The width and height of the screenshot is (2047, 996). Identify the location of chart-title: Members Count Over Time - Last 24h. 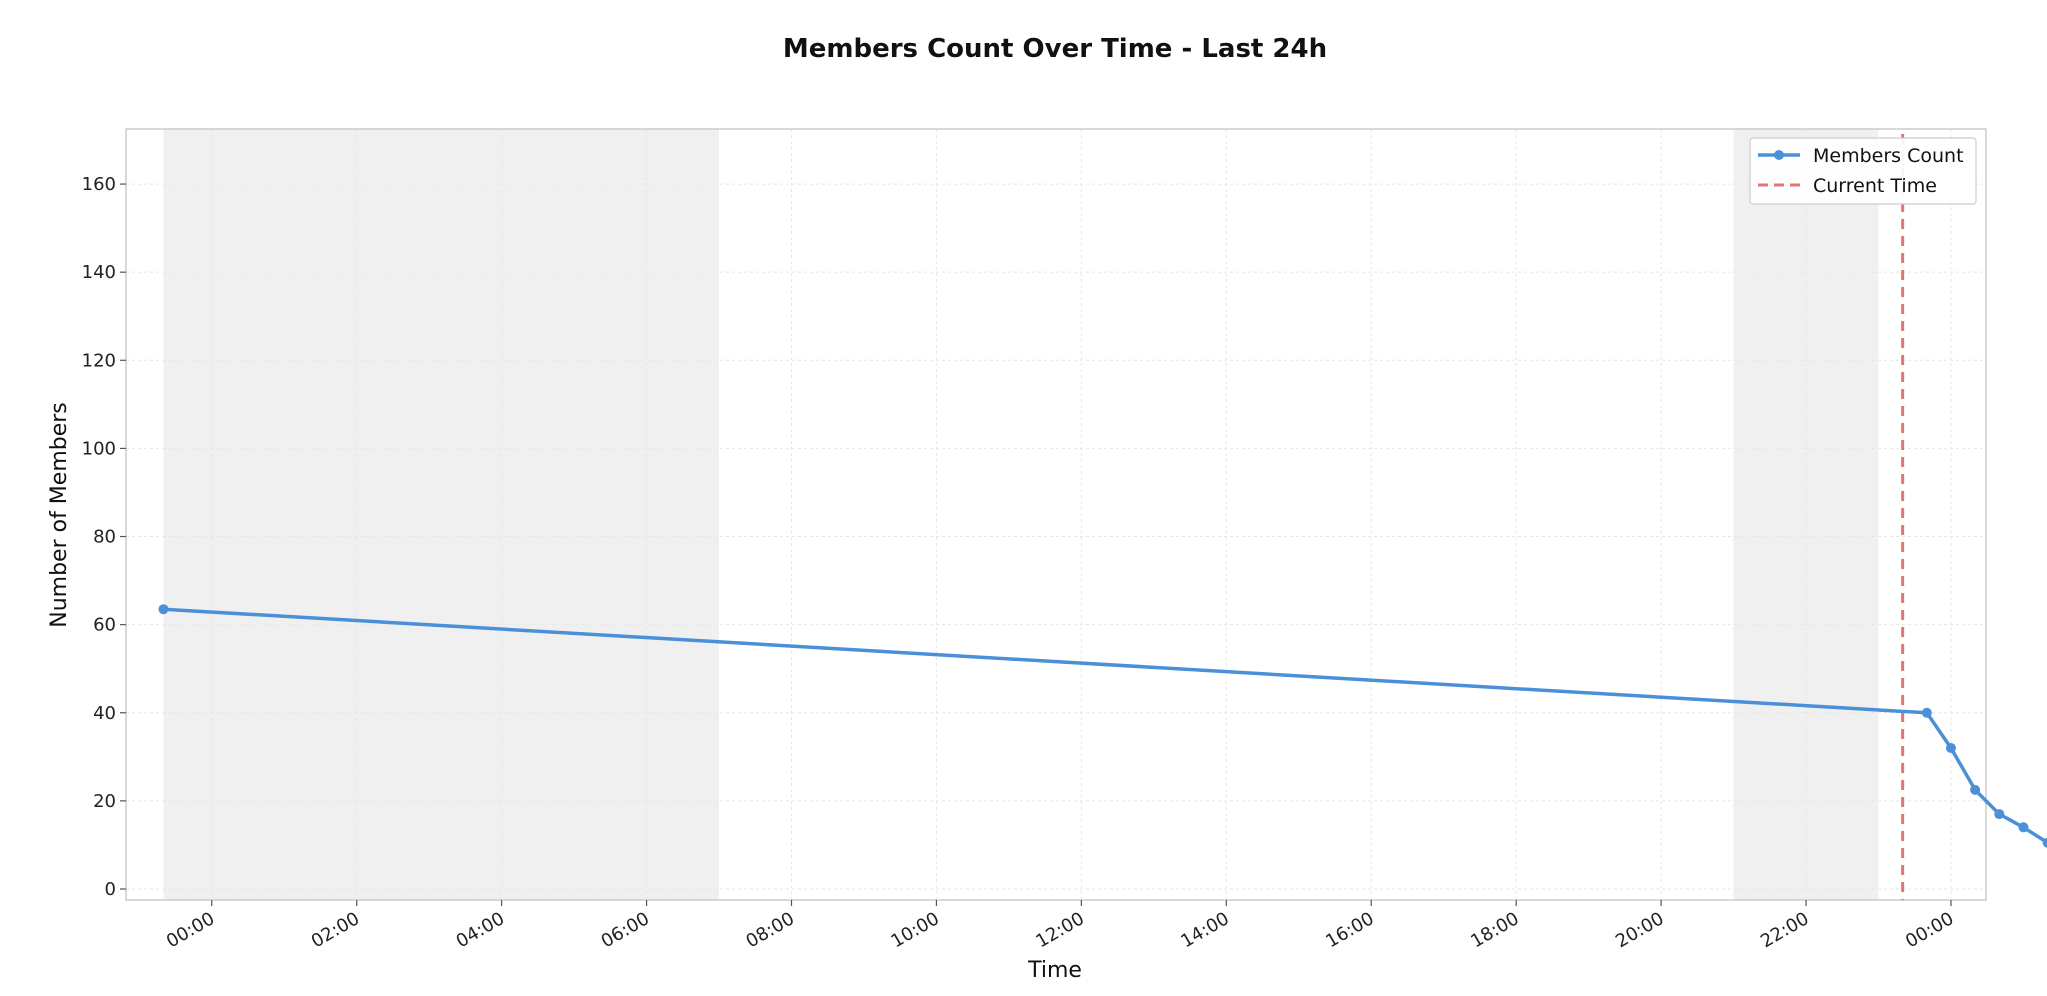
(1055, 49).